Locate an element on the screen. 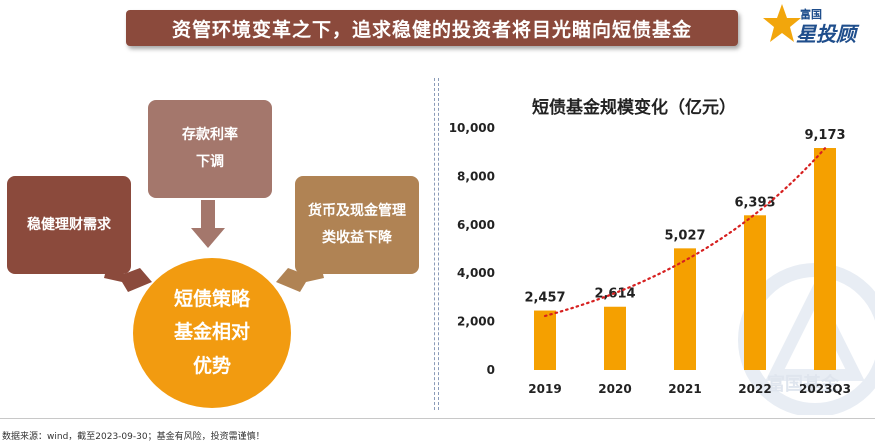  x-tick-label: 2020 is located at coordinates (614, 389).